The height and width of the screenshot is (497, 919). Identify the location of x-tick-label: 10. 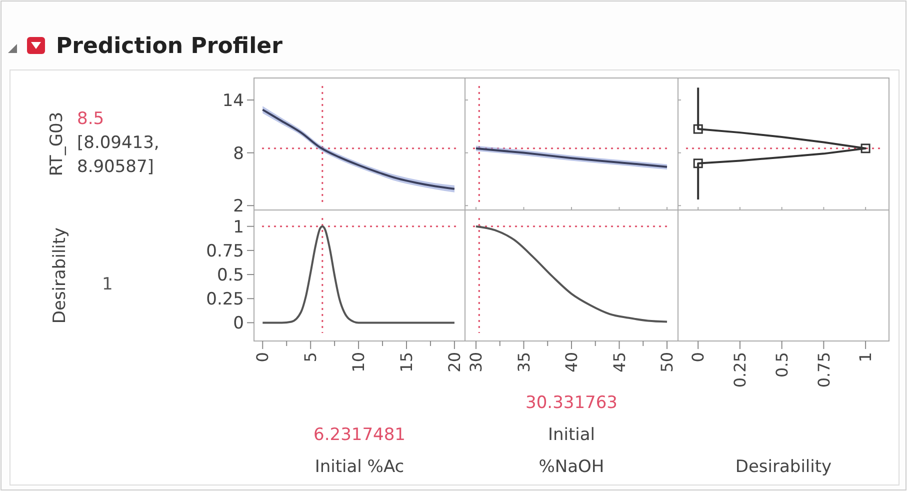
(358, 362).